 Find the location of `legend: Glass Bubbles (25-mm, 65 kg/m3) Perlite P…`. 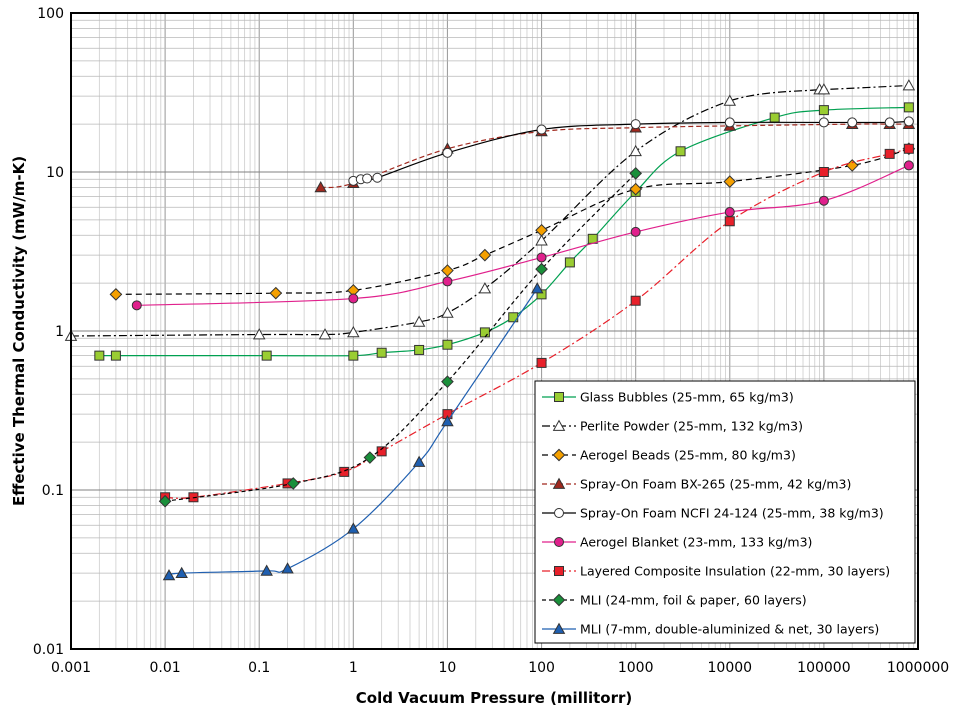

legend: Glass Bubbles (25-mm, 65 kg/m3) Perlite P… is located at coordinates (725, 512).